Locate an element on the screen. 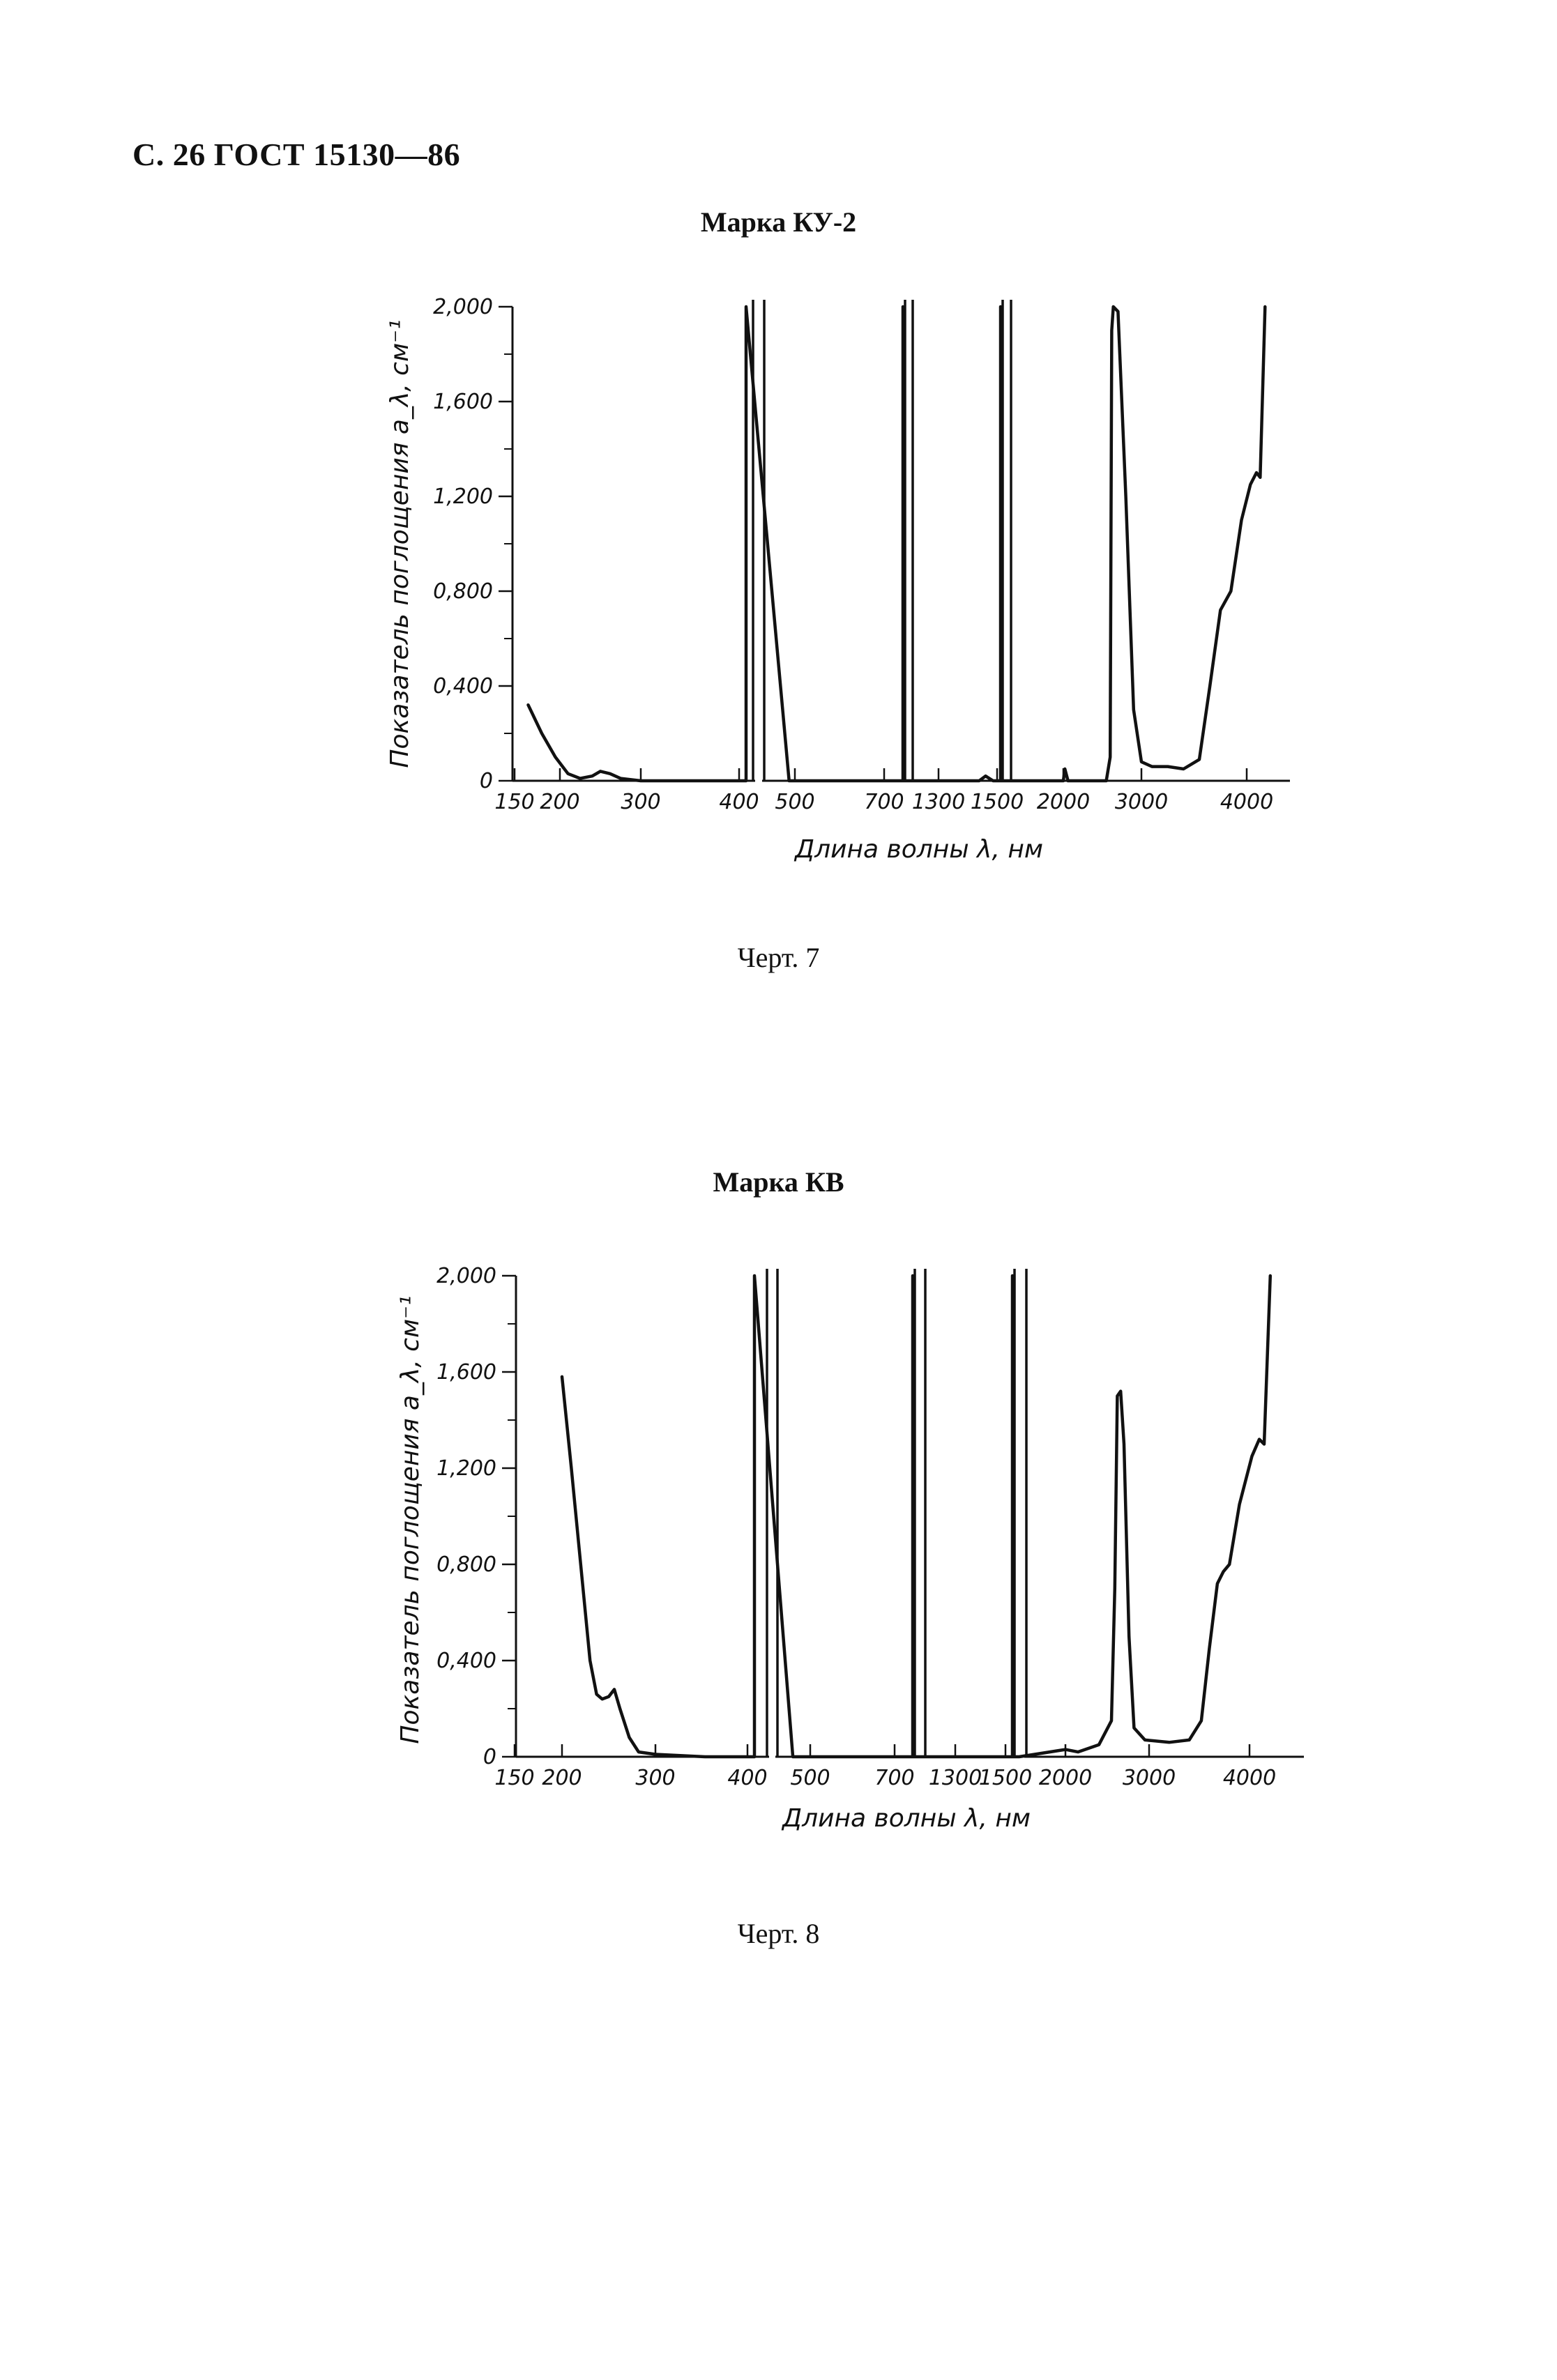 The image size is (1557, 2380). chart-1-title: Марка КУ-2 is located at coordinates (778, 222).